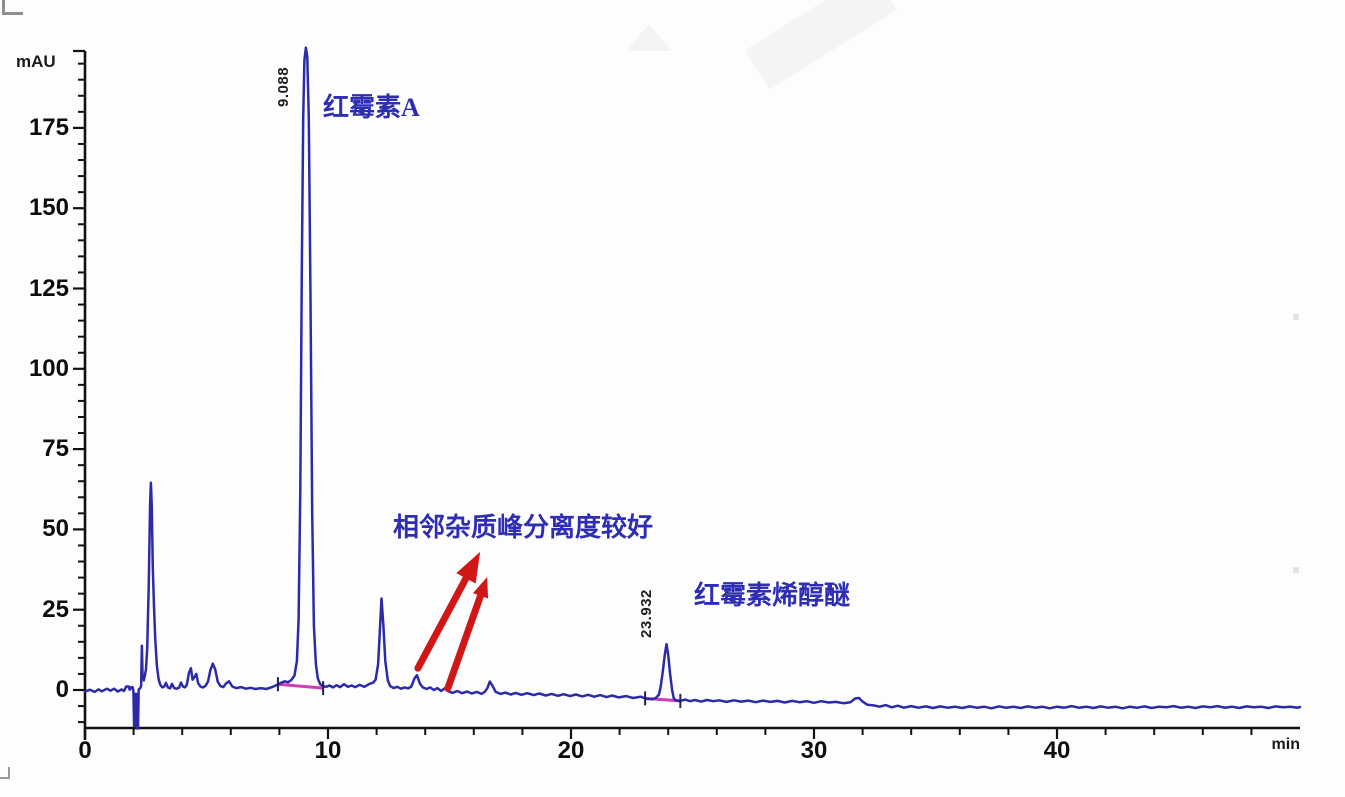 This screenshot has height=797, width=1345. Describe the element at coordinates (1285, 744) in the screenshot. I see `x-axis-unit-label: min` at that location.